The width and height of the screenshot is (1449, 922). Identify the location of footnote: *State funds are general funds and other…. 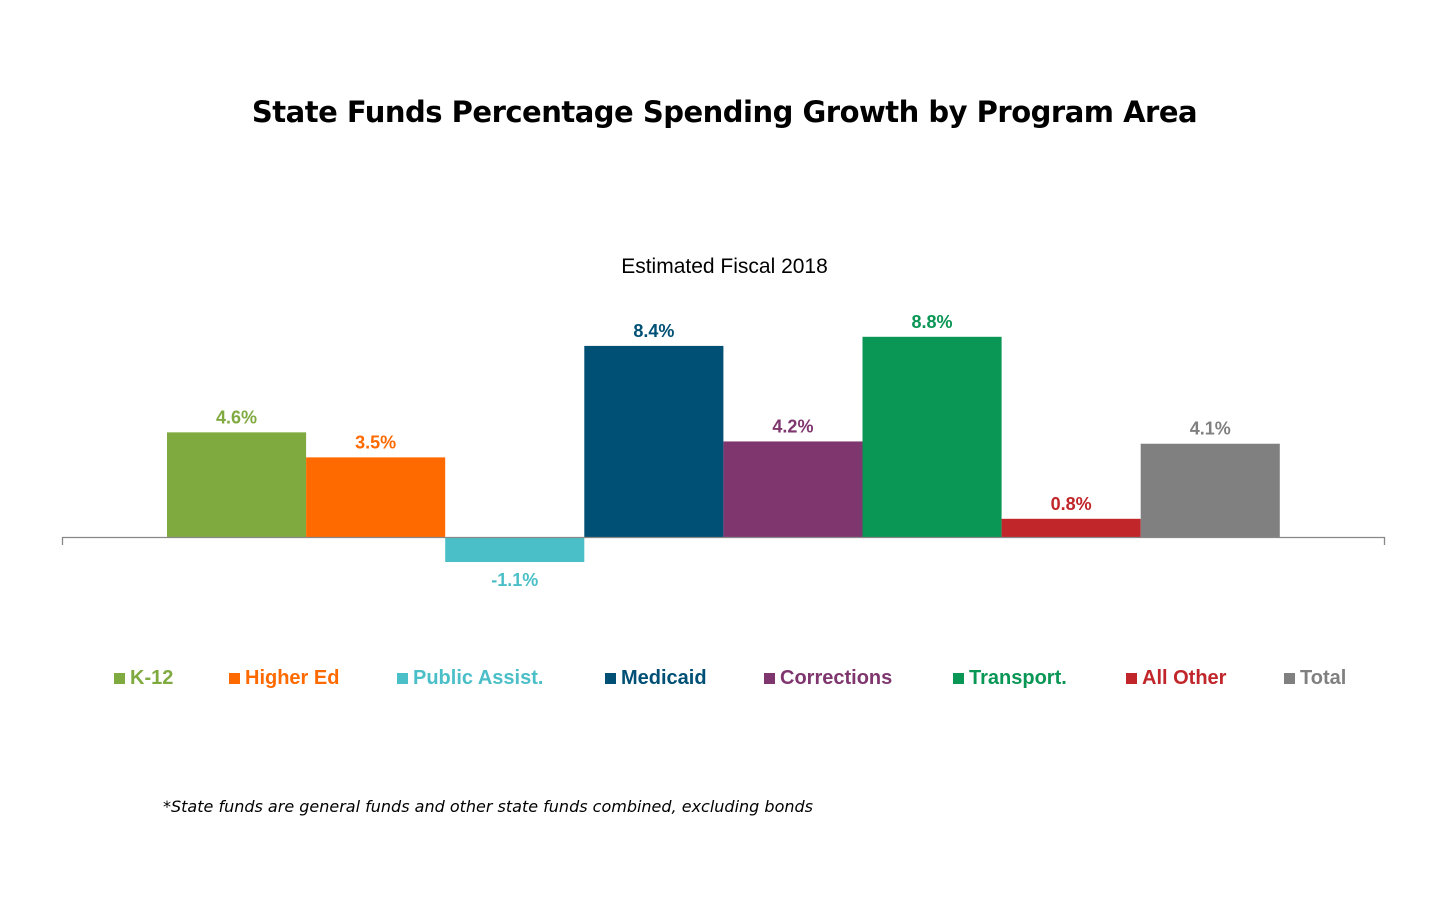
(488, 806).